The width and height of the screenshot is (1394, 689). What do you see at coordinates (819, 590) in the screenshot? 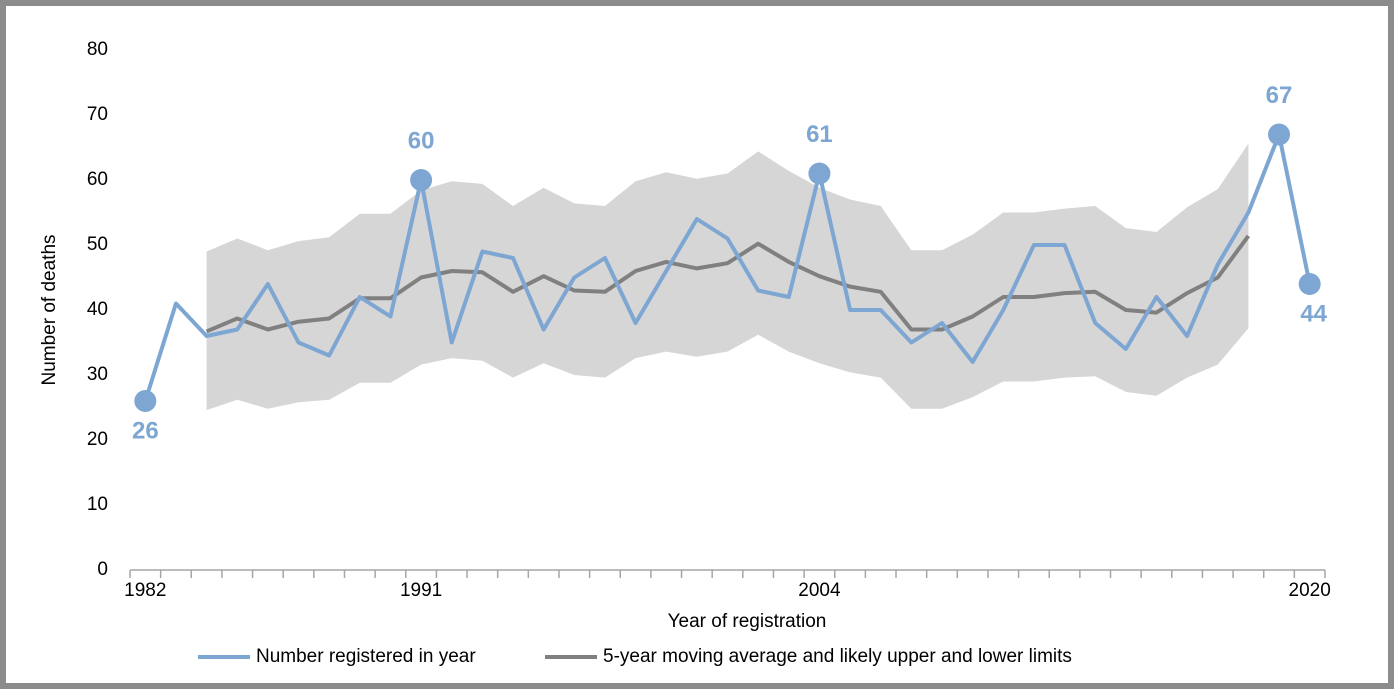
I see `x-tick-label: 2004` at bounding box center [819, 590].